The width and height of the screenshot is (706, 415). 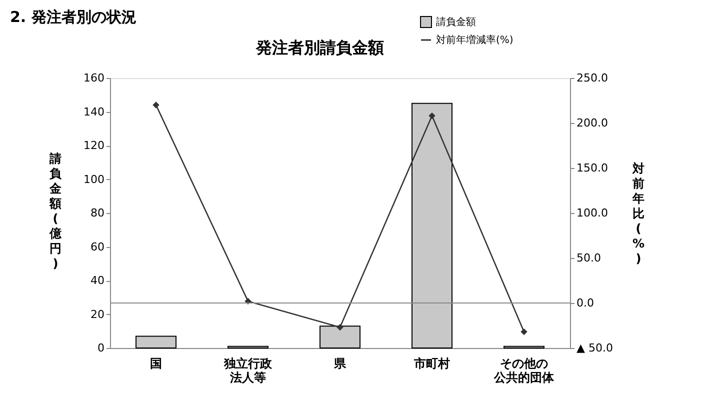 What do you see at coordinates (97, 314) in the screenshot?
I see `y-tick-label: 20` at bounding box center [97, 314].